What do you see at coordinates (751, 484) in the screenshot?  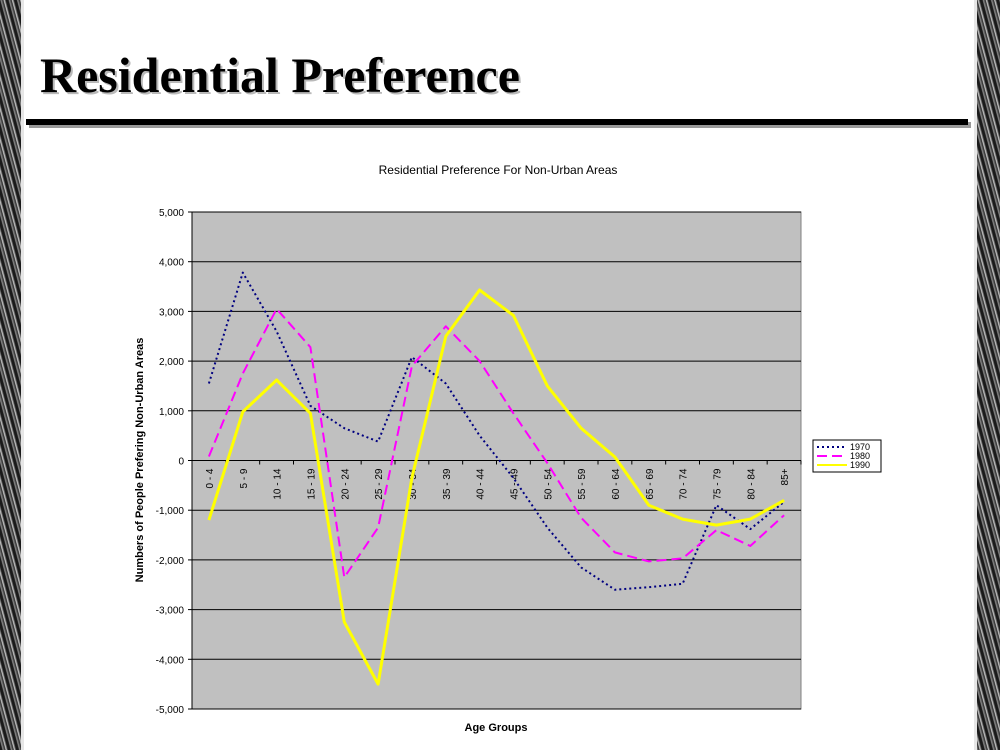 I see `x-tick-label: 80 - 84` at bounding box center [751, 484].